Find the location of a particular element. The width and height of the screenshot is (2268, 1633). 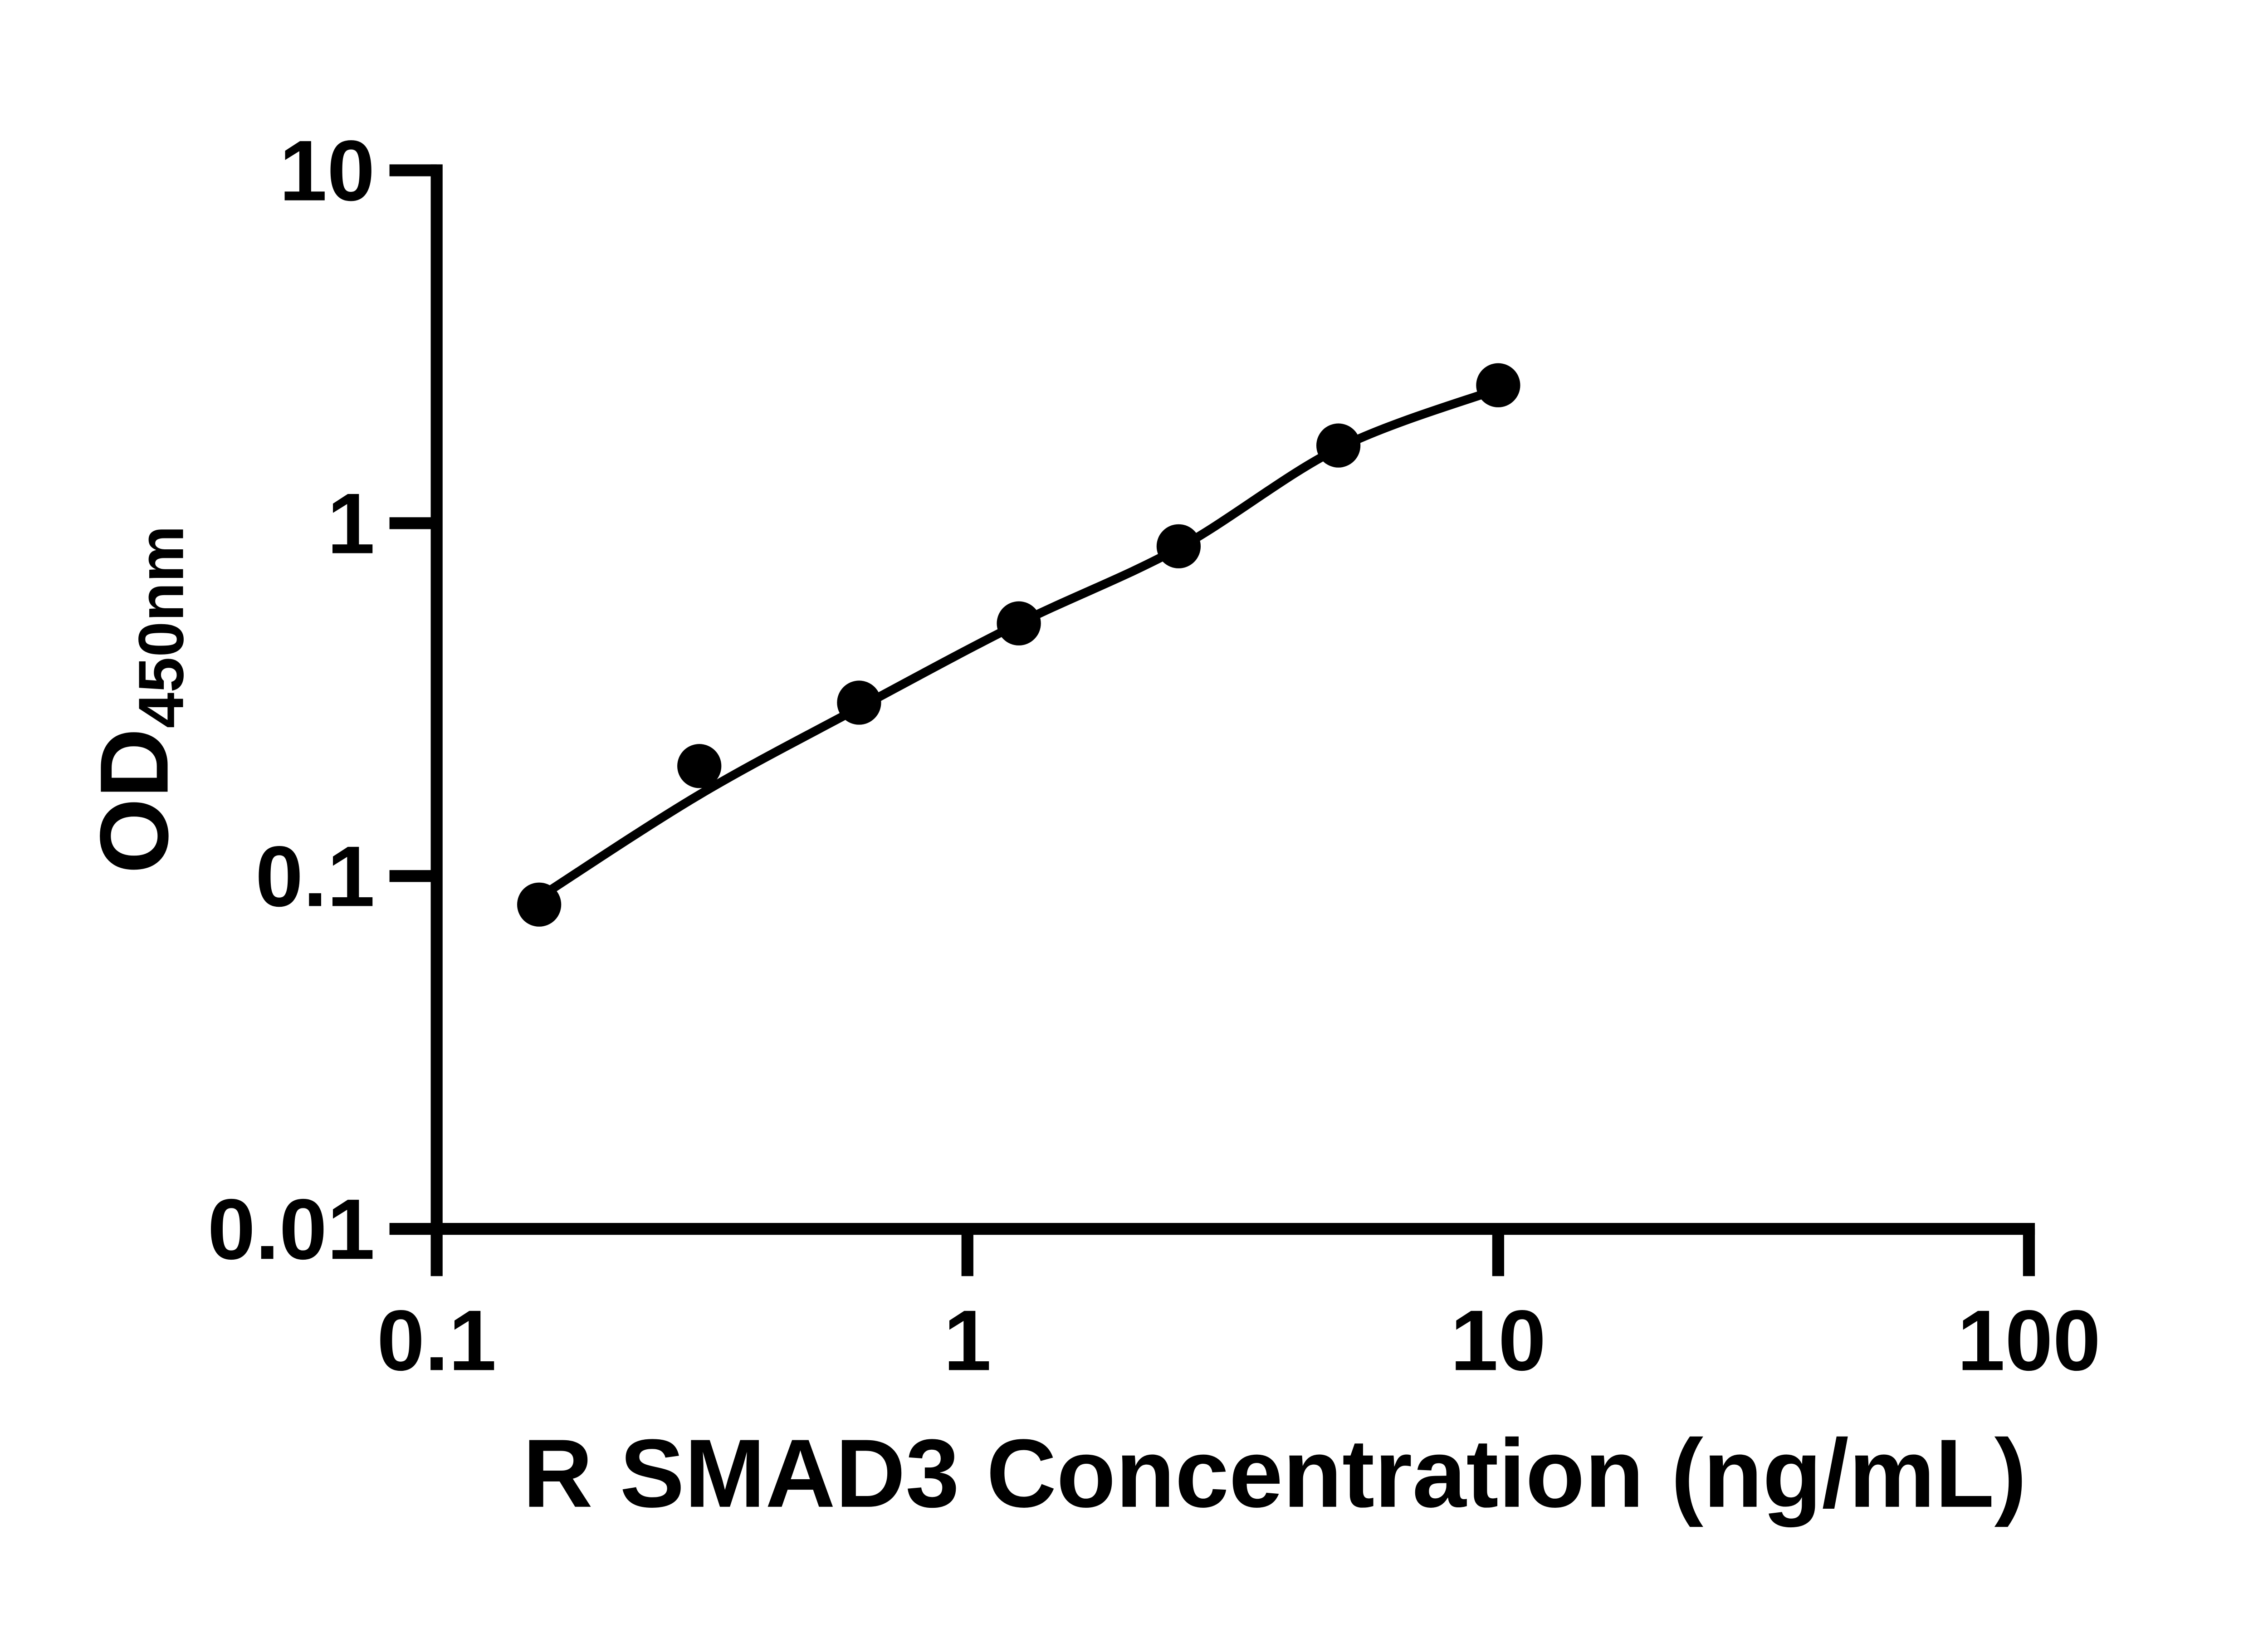

x-axis-tick-label: 100 is located at coordinates (2029, 1340).